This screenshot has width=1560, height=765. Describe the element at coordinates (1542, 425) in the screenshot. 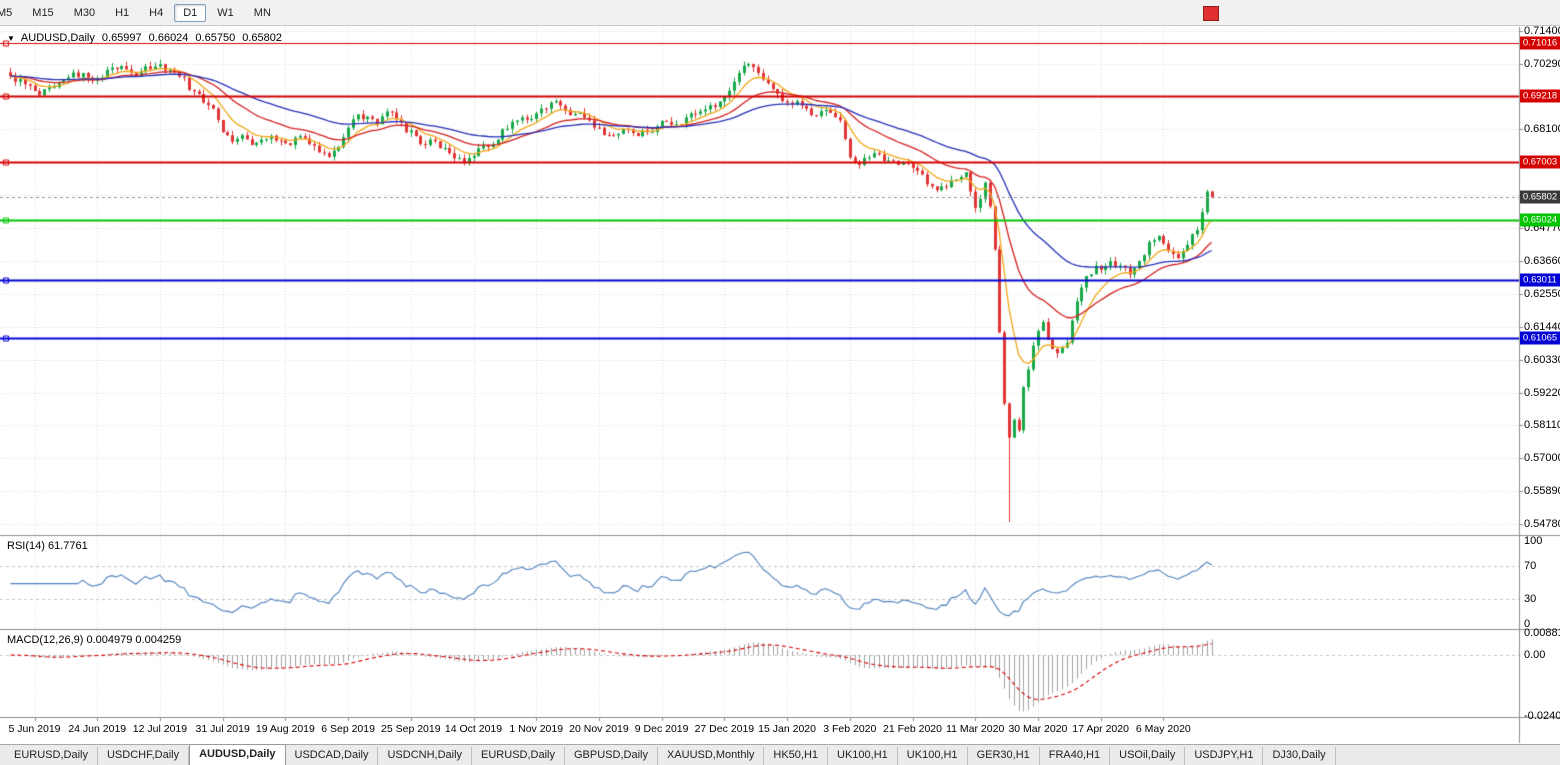

I see `price-axis-tick: 0.58110` at that location.